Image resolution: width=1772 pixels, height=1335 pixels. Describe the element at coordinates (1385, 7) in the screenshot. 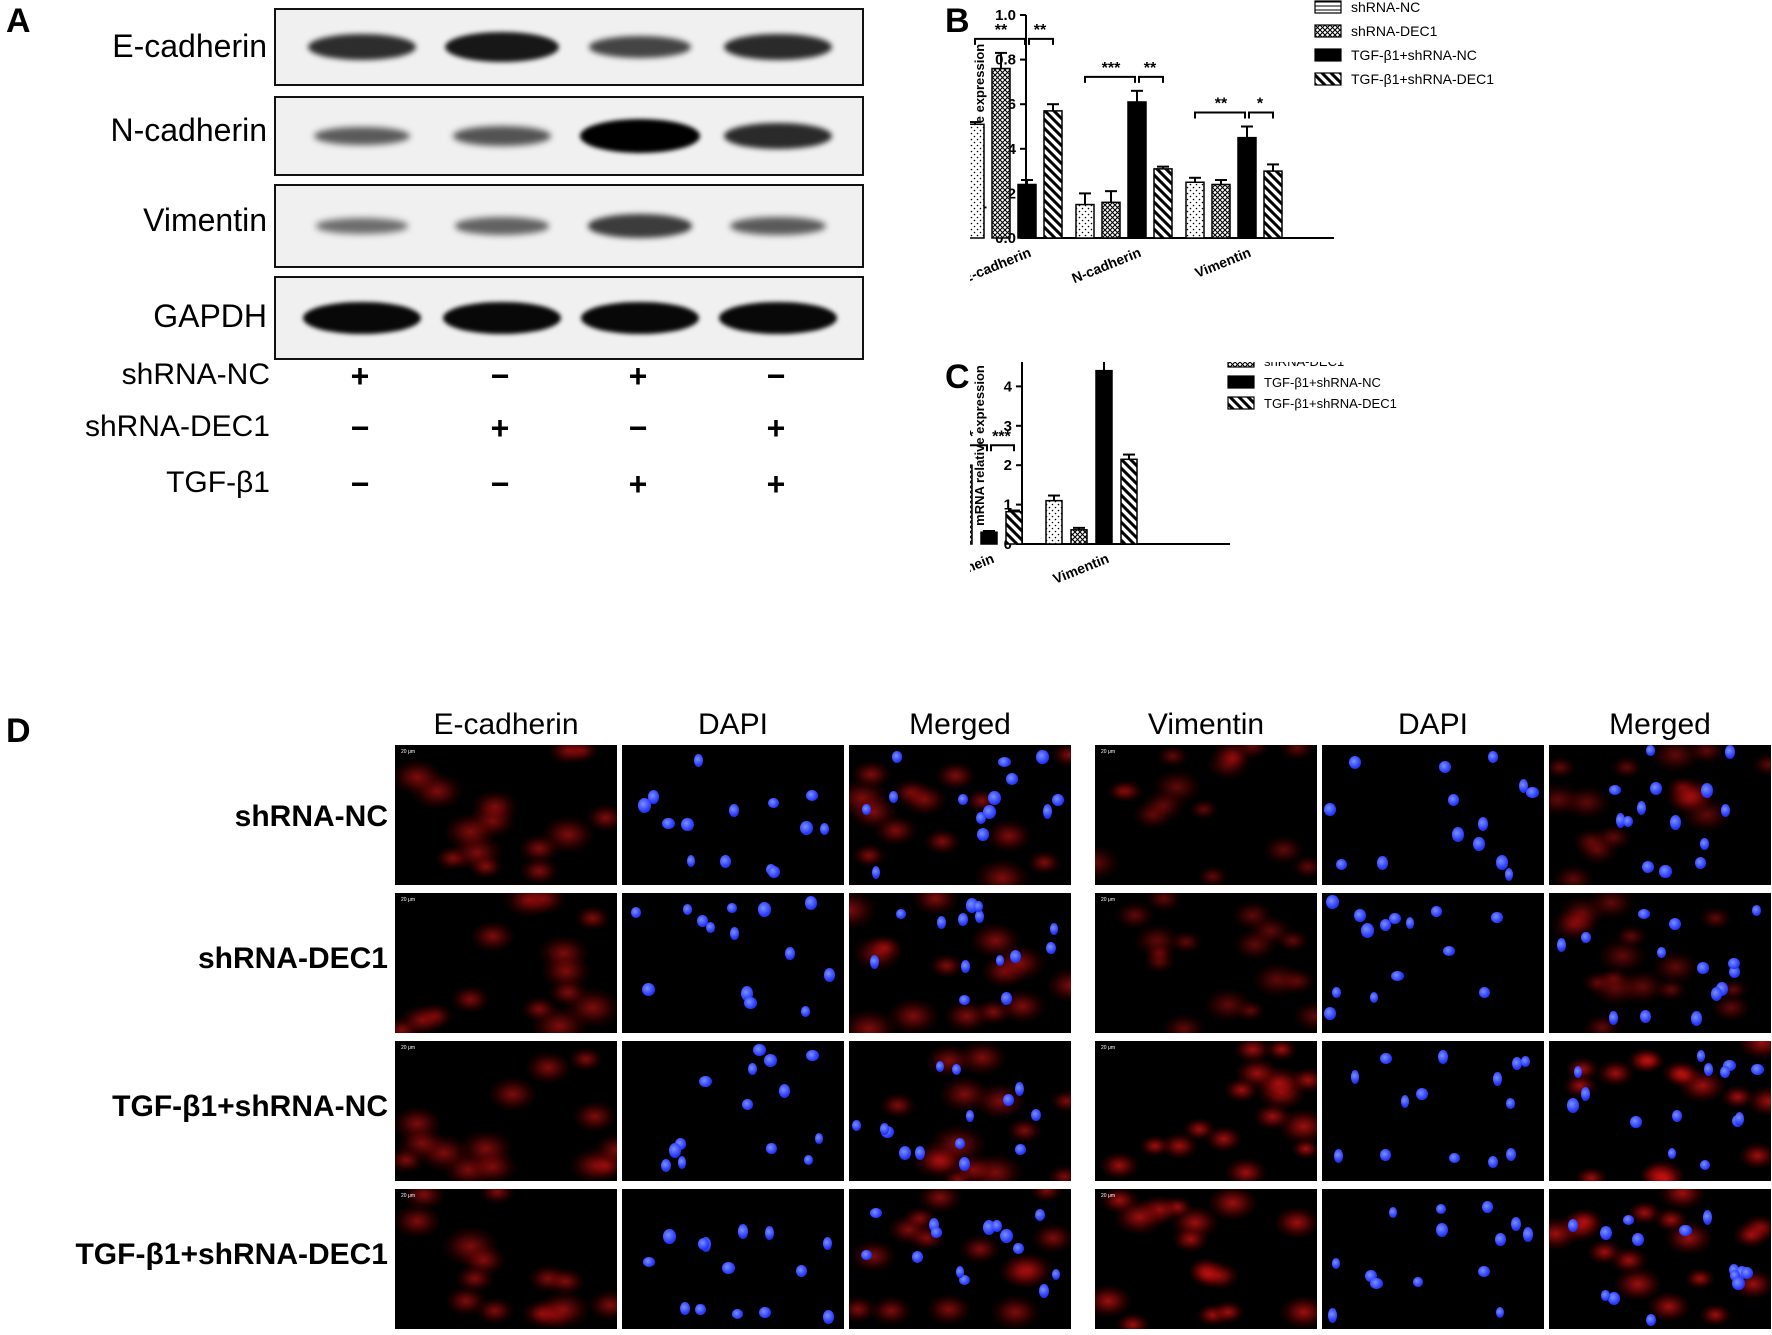

I see `legend-label: shRNA-NC` at that location.